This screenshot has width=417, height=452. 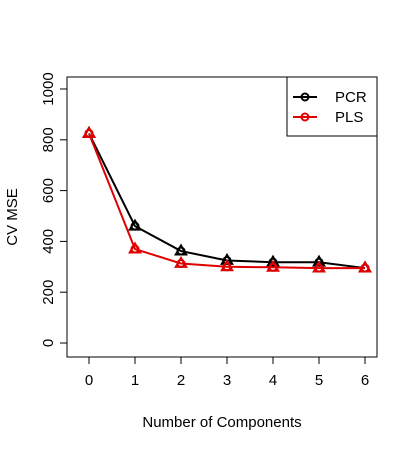 I want to click on y-tick-label: 400, so click(x=48, y=241).